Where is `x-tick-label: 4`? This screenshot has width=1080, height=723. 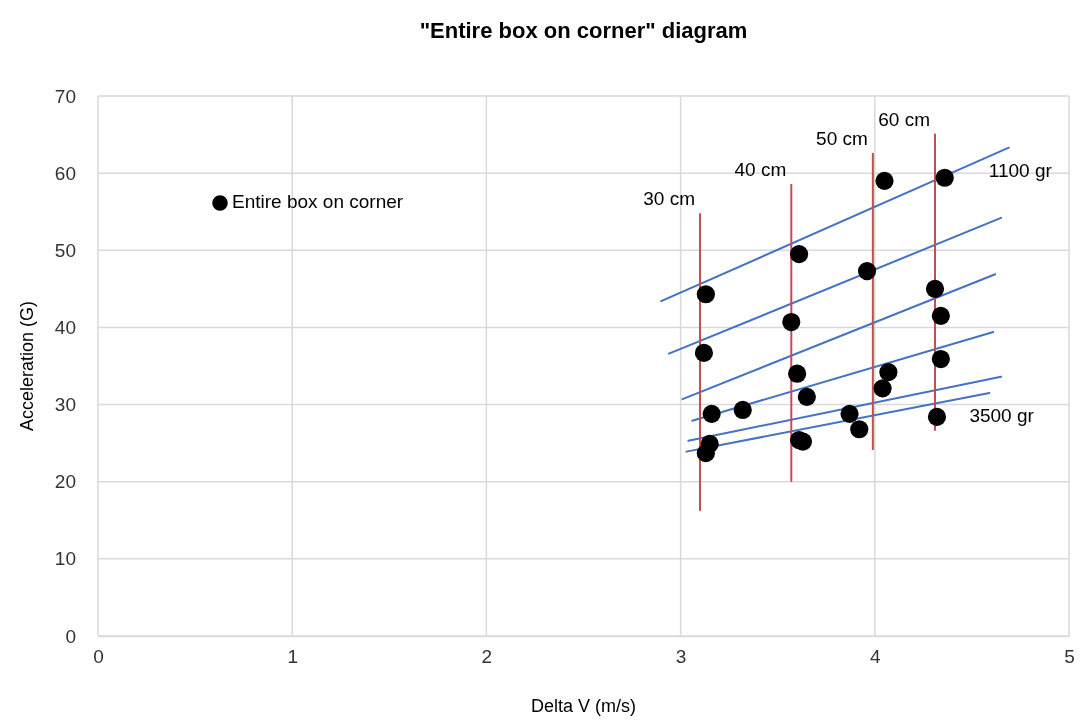 x-tick-label: 4 is located at coordinates (876, 657).